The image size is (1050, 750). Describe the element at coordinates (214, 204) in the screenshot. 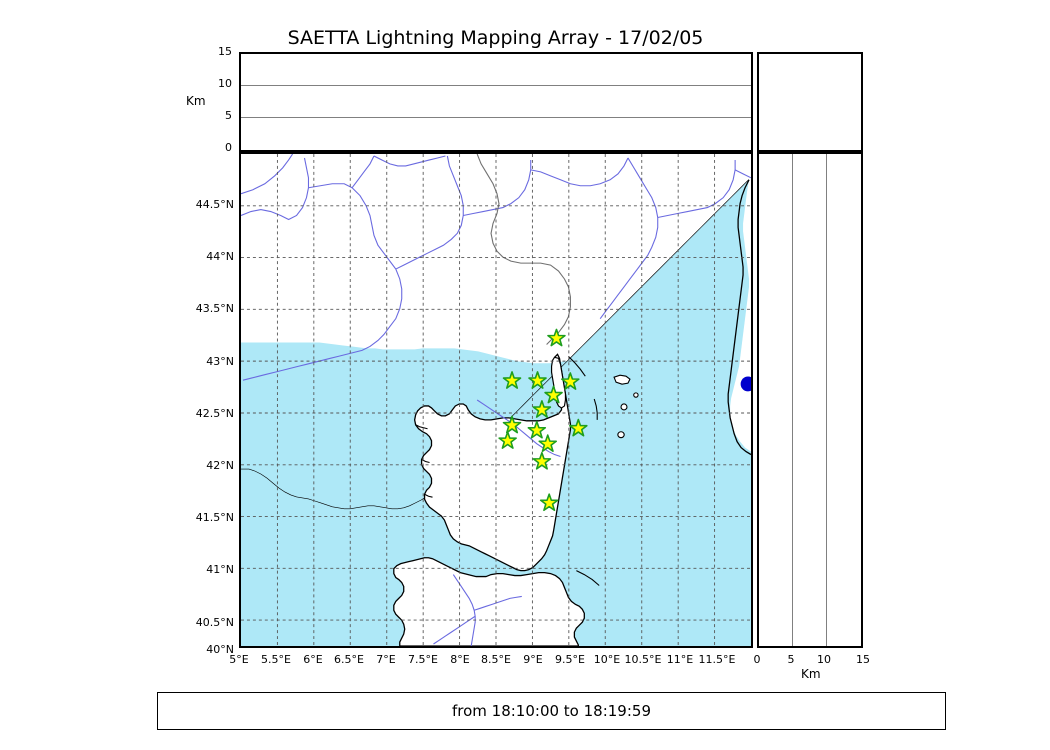

I see `ytick-lat-44.5: 44.5°N` at that location.